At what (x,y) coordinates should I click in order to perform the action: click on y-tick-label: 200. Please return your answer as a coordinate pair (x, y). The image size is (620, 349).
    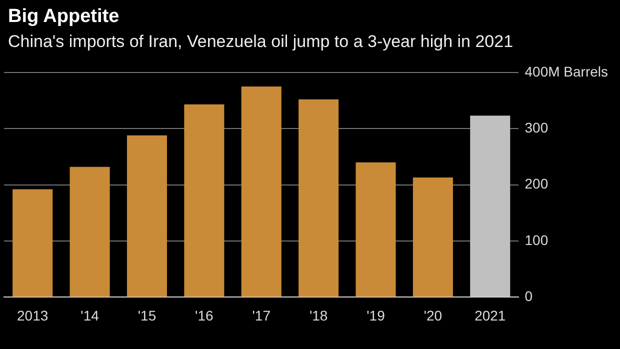
    Looking at the image, I should click on (536, 184).